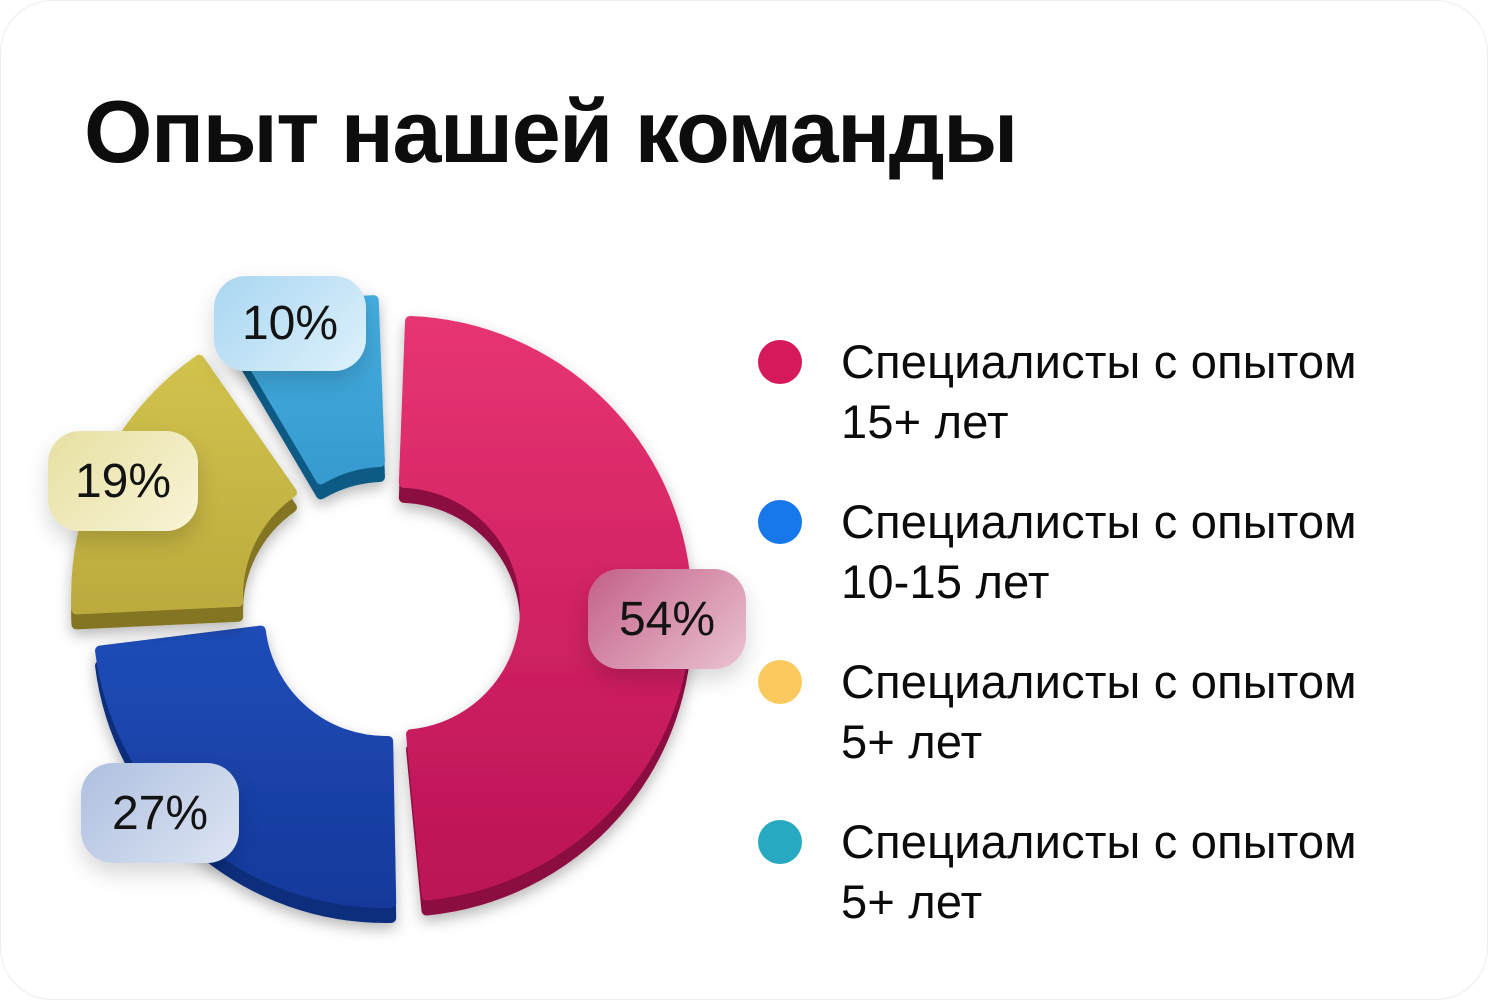 The height and width of the screenshot is (1000, 1488). I want to click on legend-label: Специалисты с опытом 10-15 лет, so click(1099, 552).